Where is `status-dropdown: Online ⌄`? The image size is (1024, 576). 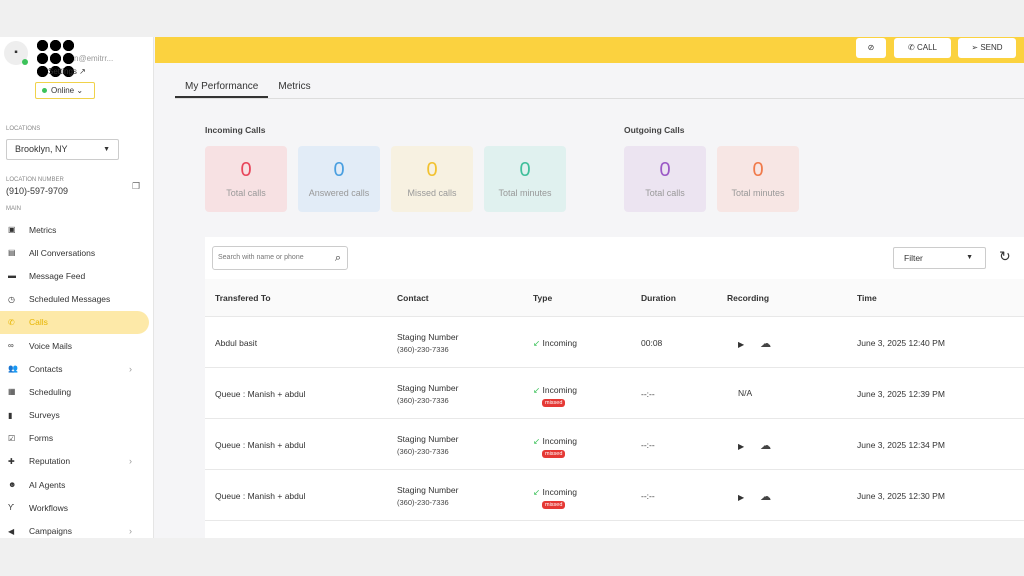 status-dropdown: Online ⌄ is located at coordinates (65, 90).